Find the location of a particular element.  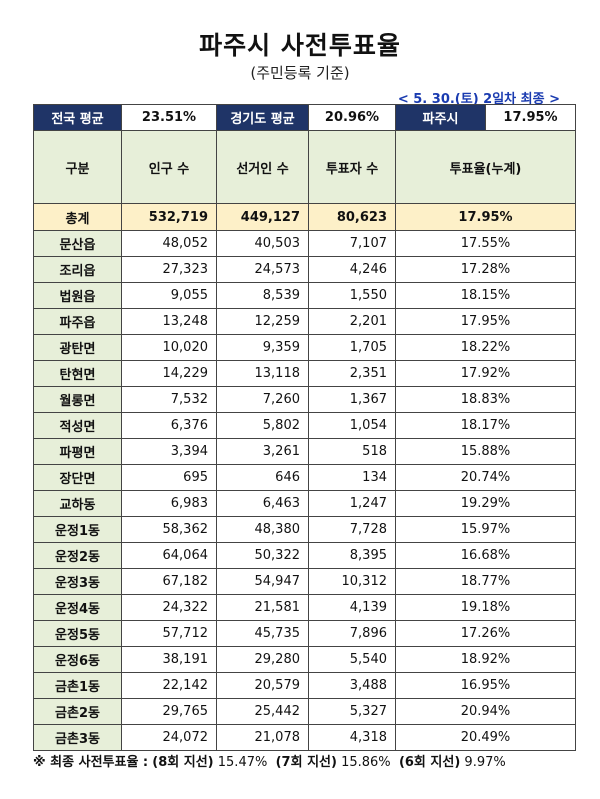

voters-cell: 8,395 is located at coordinates (352, 555).